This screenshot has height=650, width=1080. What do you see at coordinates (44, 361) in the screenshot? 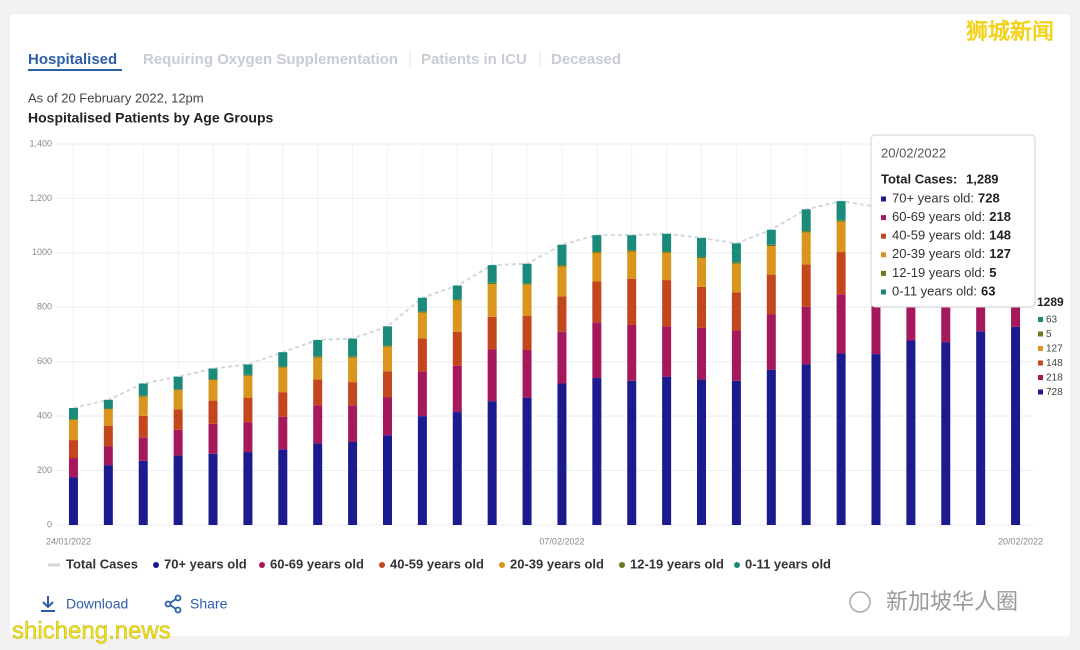
I see `y-tick-label: 600` at bounding box center [44, 361].